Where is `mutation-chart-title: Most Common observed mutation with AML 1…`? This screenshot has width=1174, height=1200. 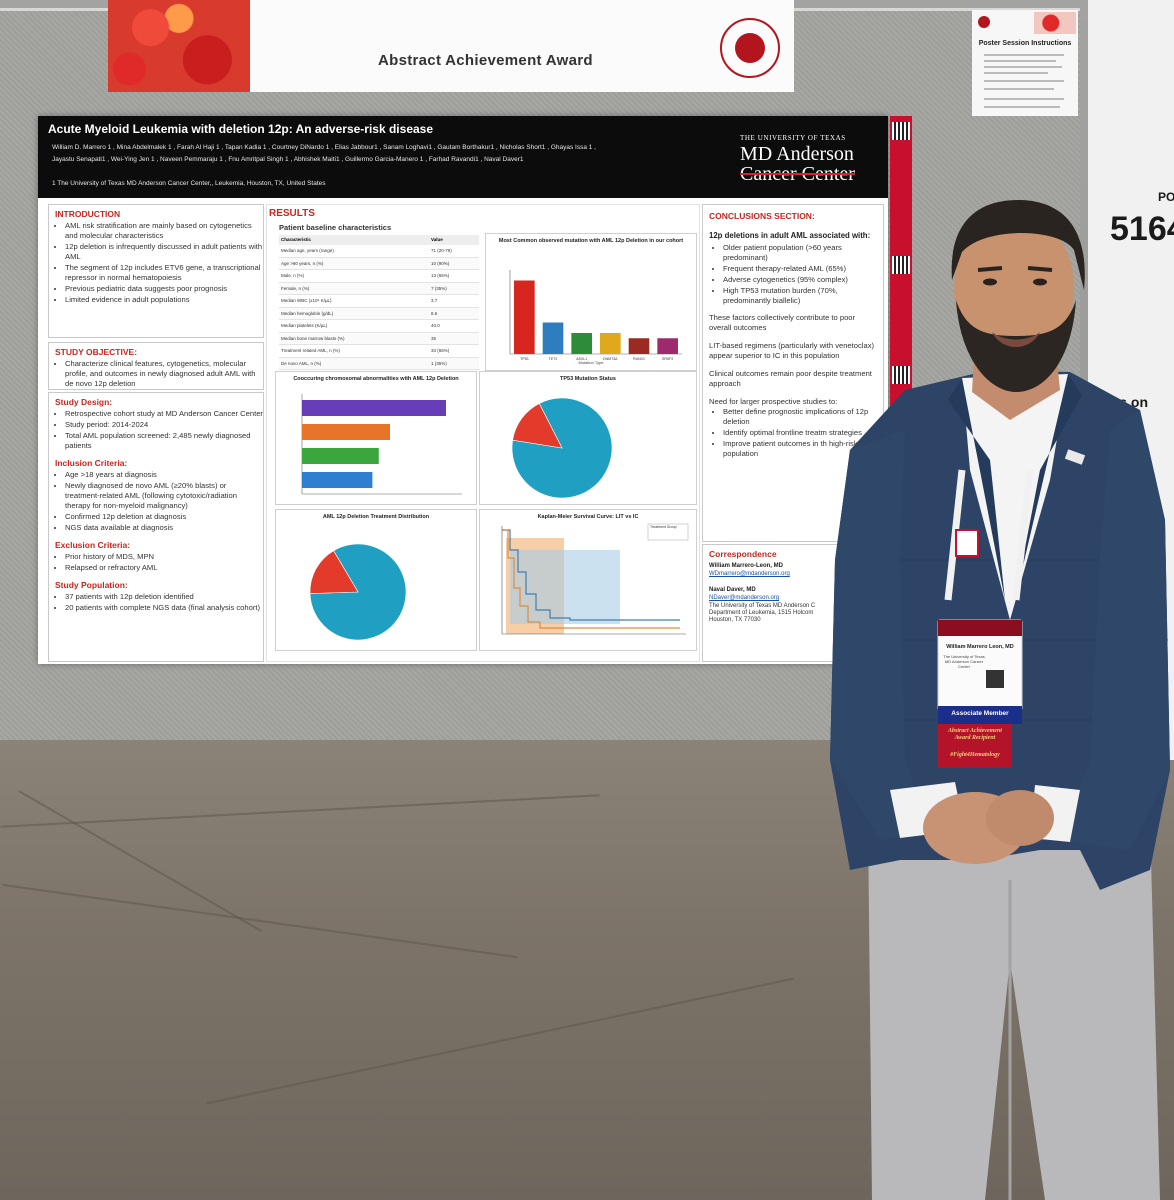 mutation-chart-title: Most Common observed mutation with AML 1… is located at coordinates (591, 241).